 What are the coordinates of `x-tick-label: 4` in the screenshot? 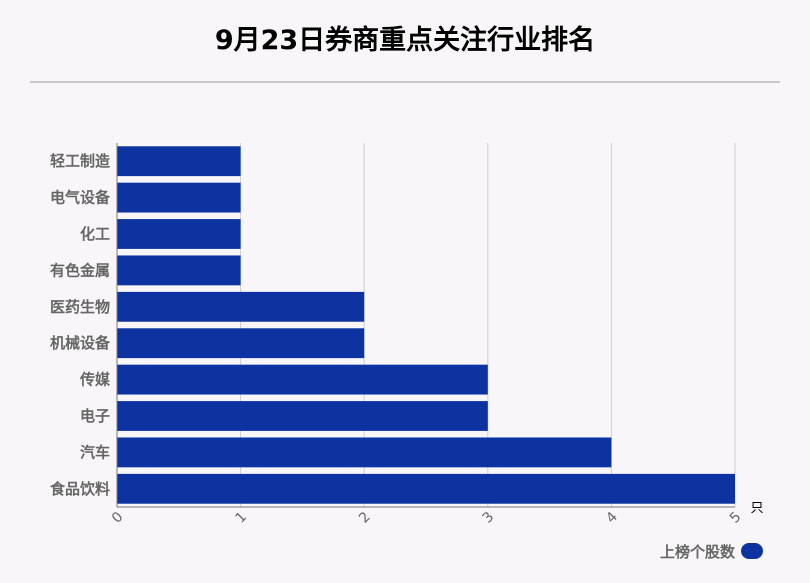 It's located at (612, 518).